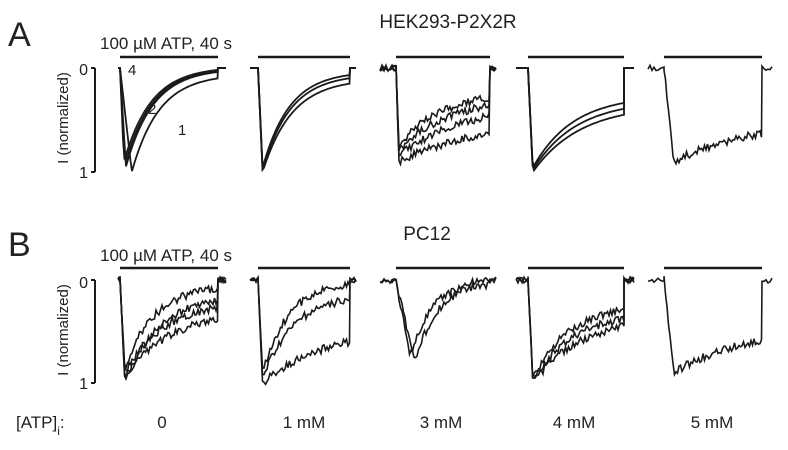  What do you see at coordinates (712, 422) in the screenshot?
I see `condition-label-4: 5 mM` at bounding box center [712, 422].